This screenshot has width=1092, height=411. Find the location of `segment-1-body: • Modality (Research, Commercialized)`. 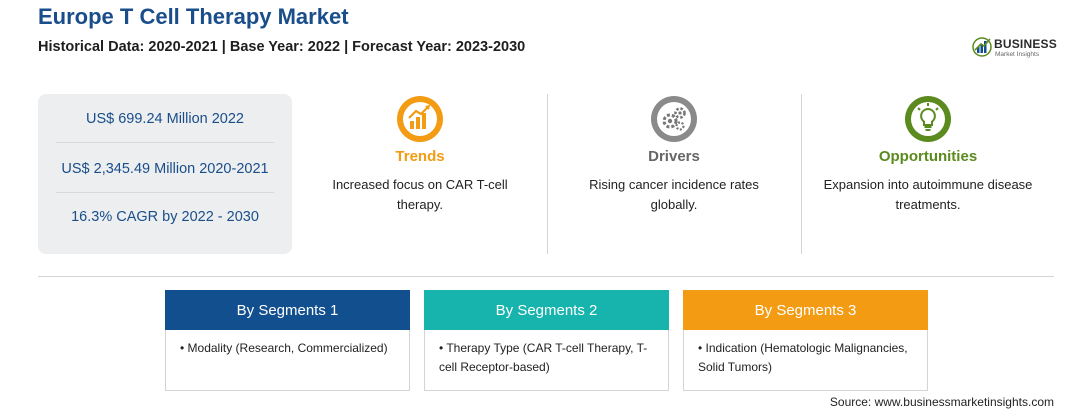

segment-1-body: • Modality (Research, Commercialized) is located at coordinates (287, 360).